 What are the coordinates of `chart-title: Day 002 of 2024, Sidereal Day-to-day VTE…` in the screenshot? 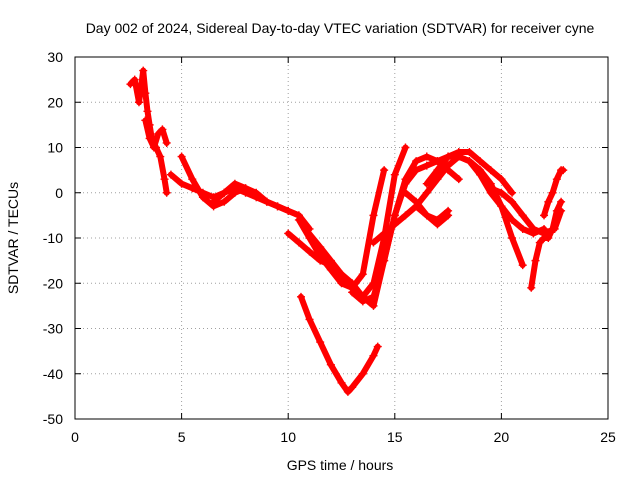 It's located at (340, 28).